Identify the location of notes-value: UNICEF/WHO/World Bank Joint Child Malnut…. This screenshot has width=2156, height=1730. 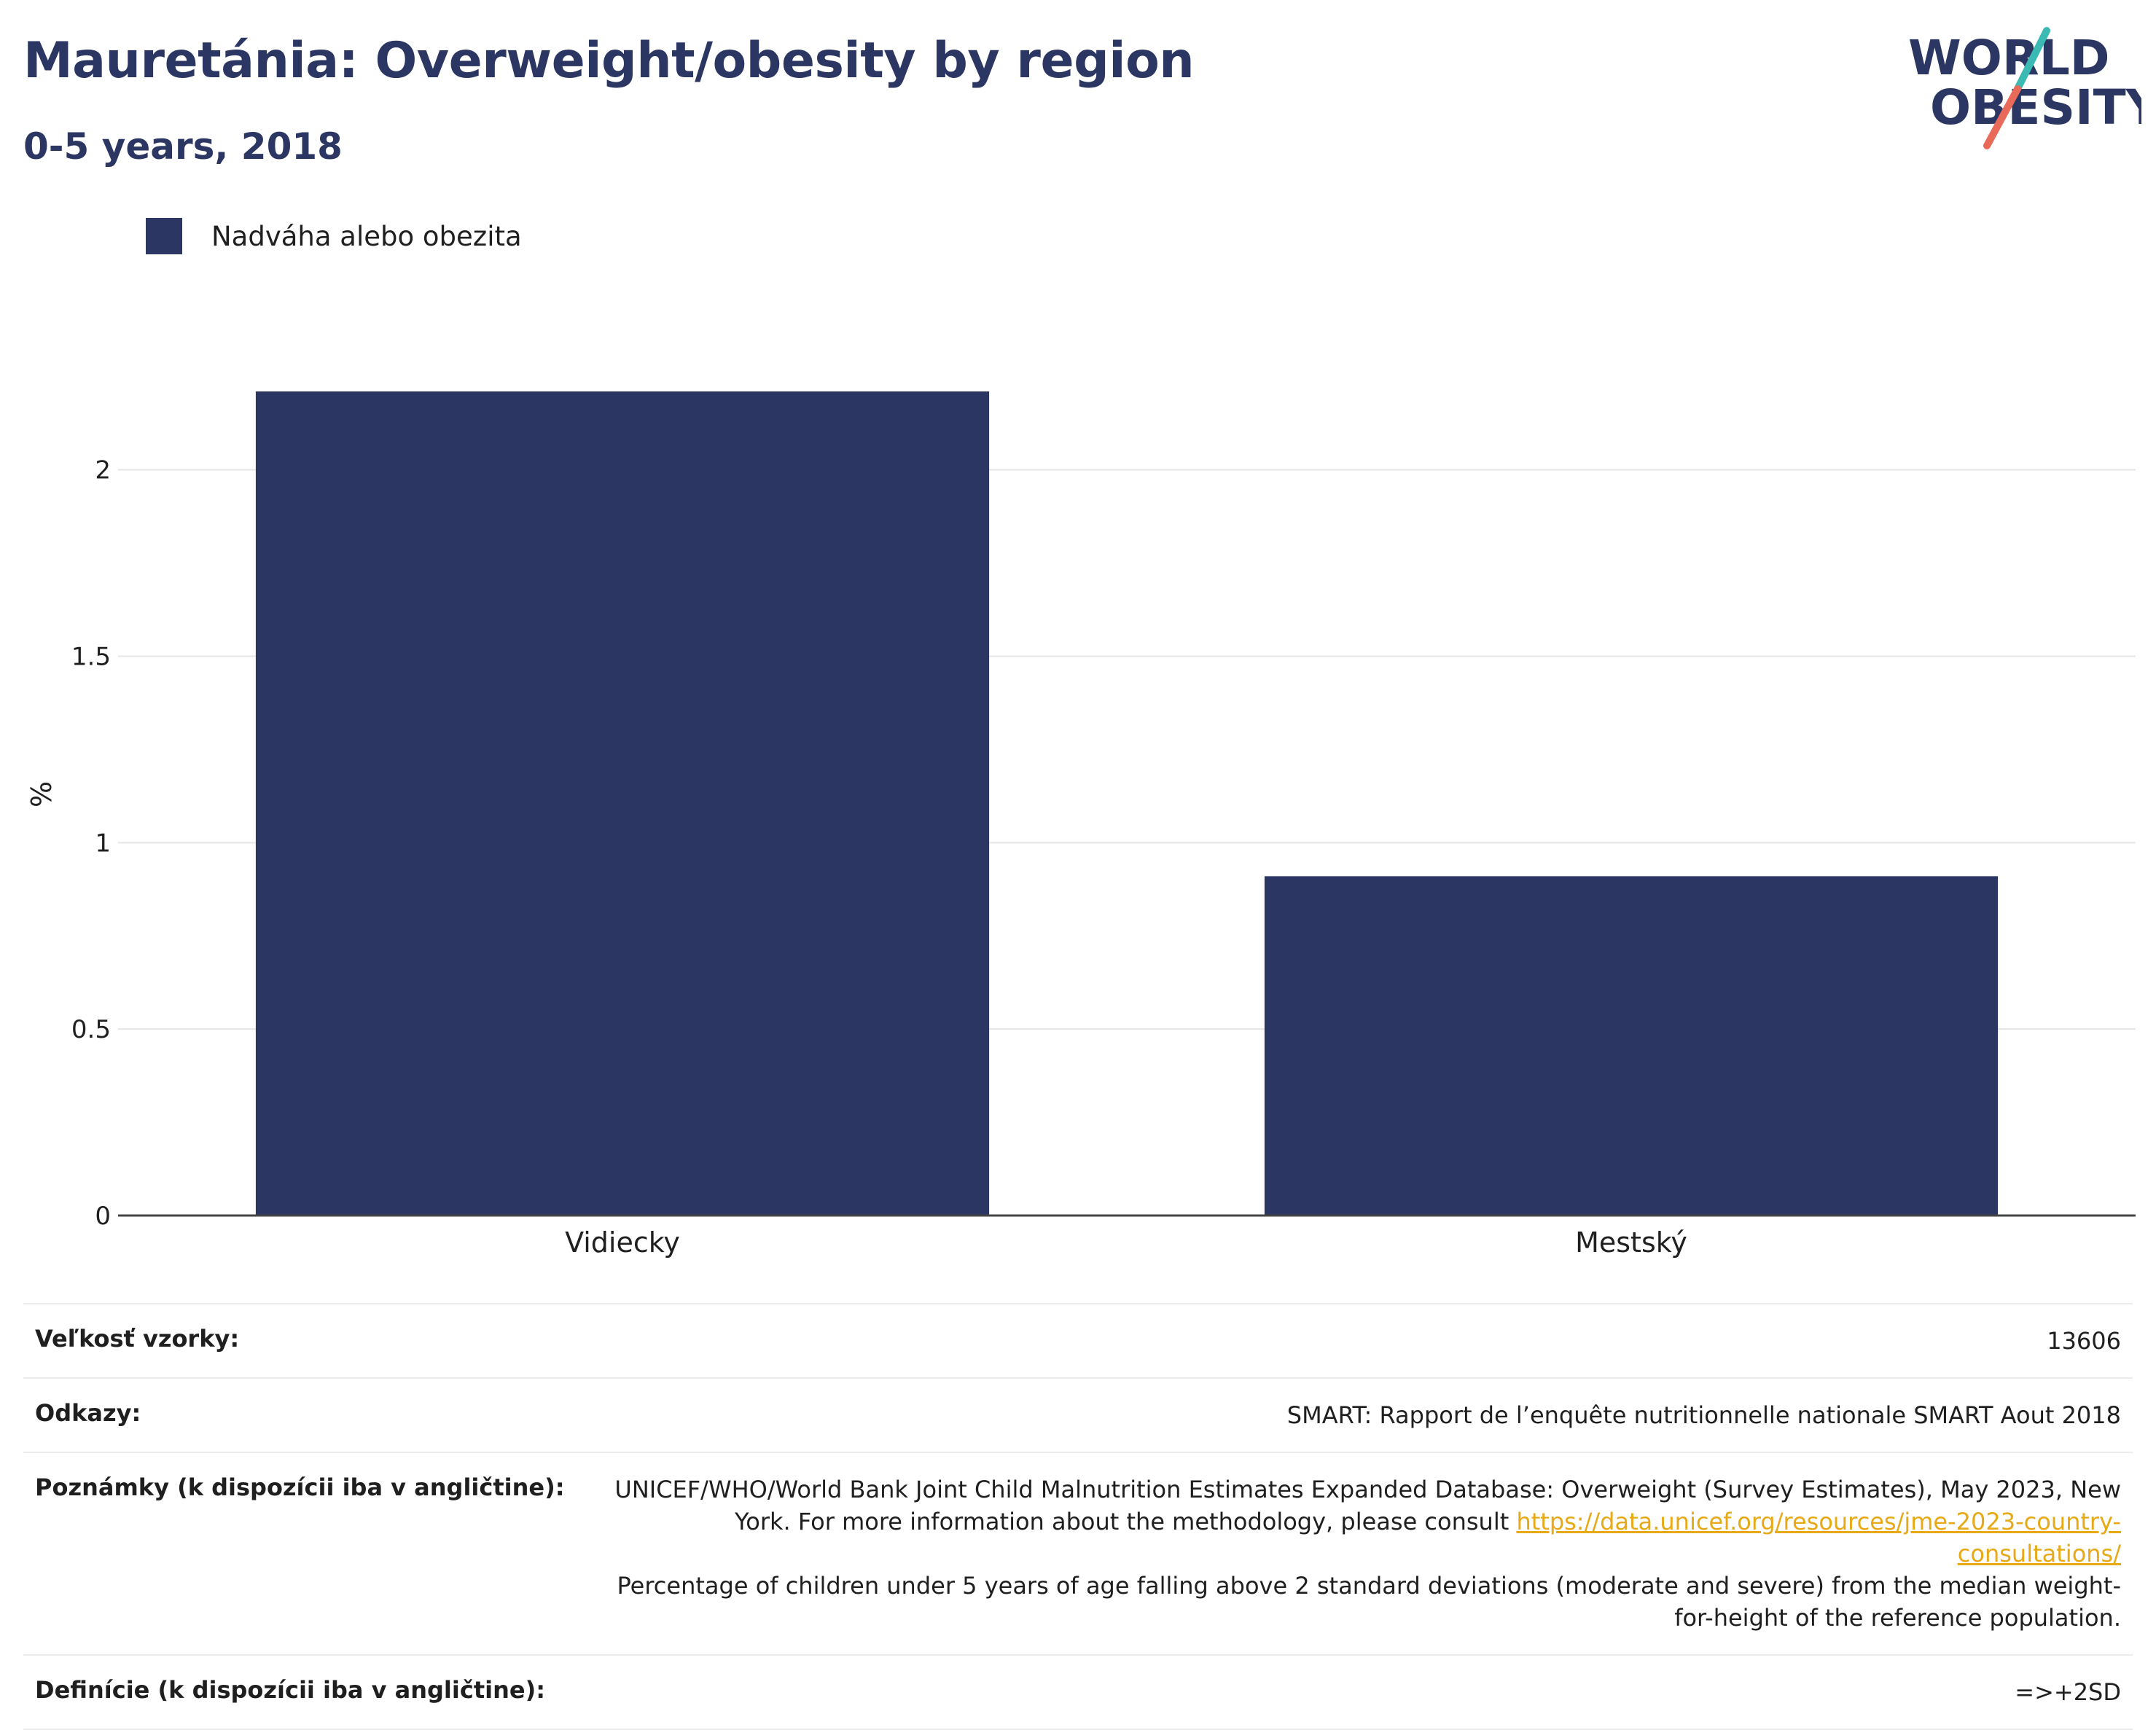
(1354, 1554).